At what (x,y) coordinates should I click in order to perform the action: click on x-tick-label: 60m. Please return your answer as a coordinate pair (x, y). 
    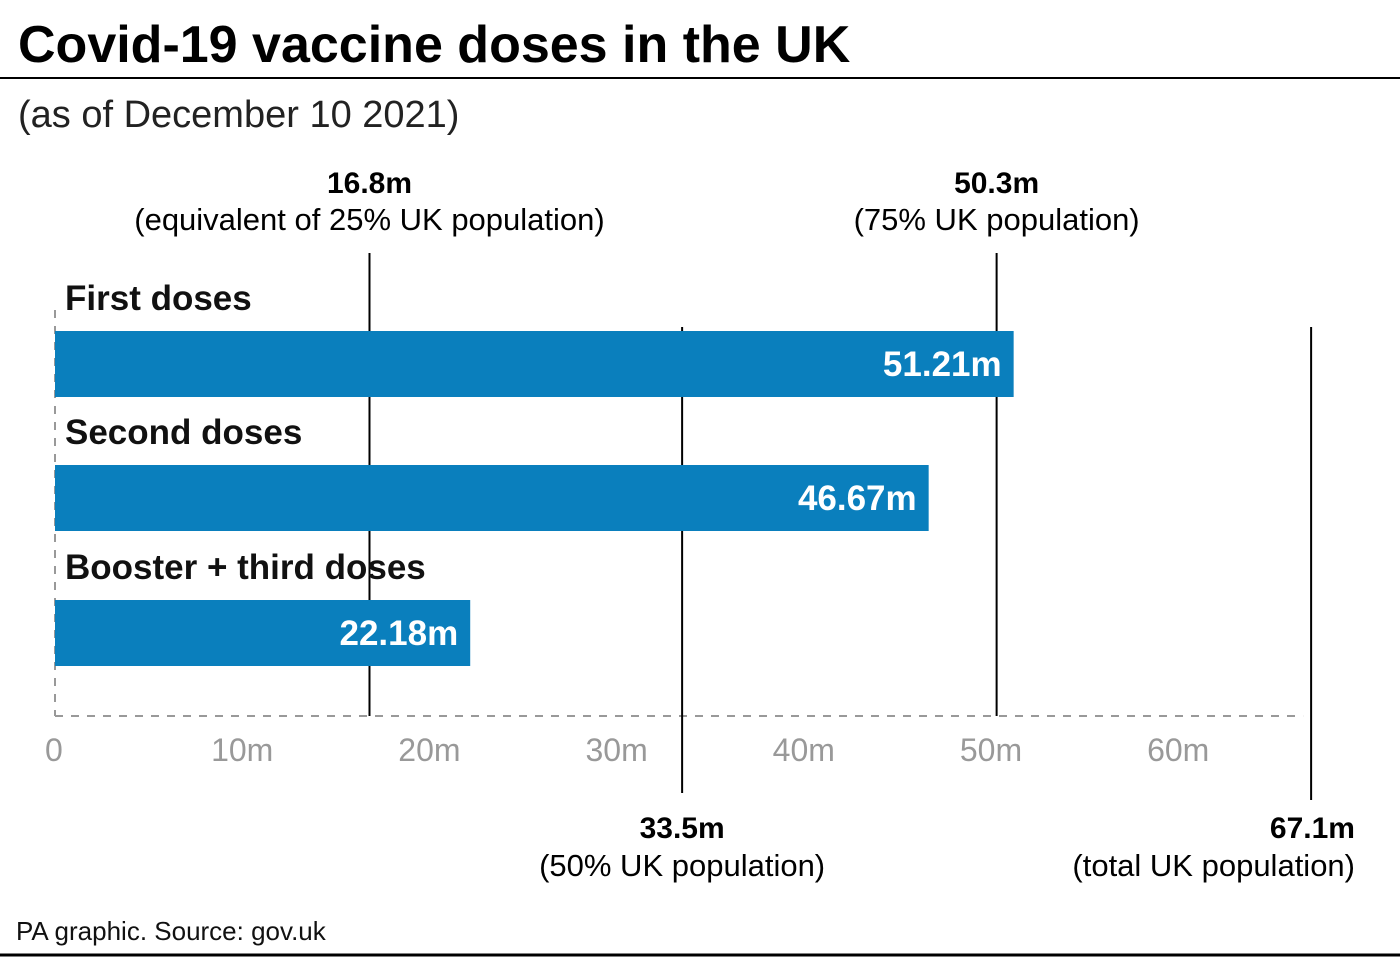
    Looking at the image, I should click on (1178, 750).